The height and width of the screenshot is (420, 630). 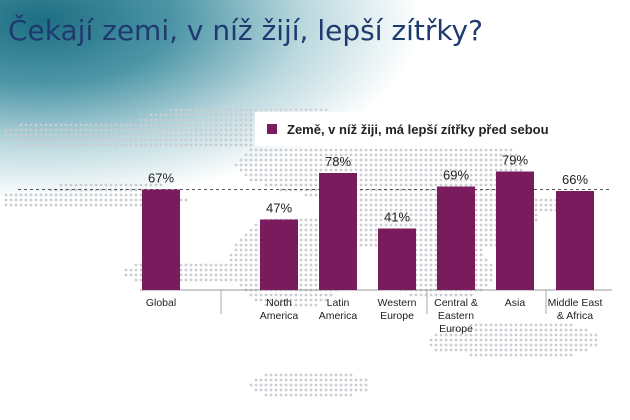 What do you see at coordinates (575, 179) in the screenshot?
I see `data-label: 66%` at bounding box center [575, 179].